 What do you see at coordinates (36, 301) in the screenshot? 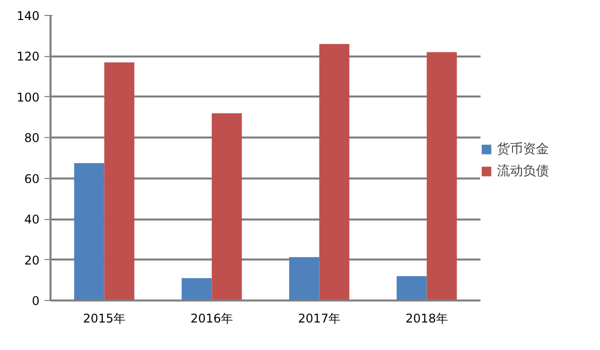
I see `y-tick-label: 0` at bounding box center [36, 301].